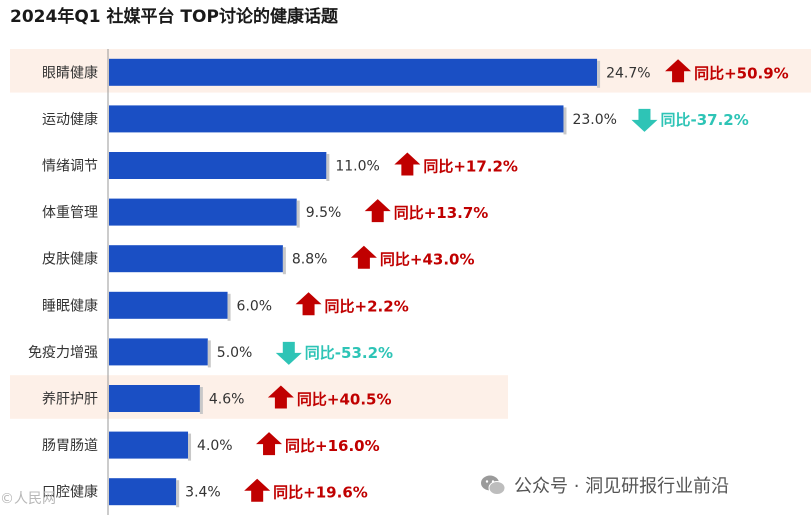  What do you see at coordinates (70, 446) in the screenshot?
I see `category-label: 肠胃肠道` at bounding box center [70, 446].